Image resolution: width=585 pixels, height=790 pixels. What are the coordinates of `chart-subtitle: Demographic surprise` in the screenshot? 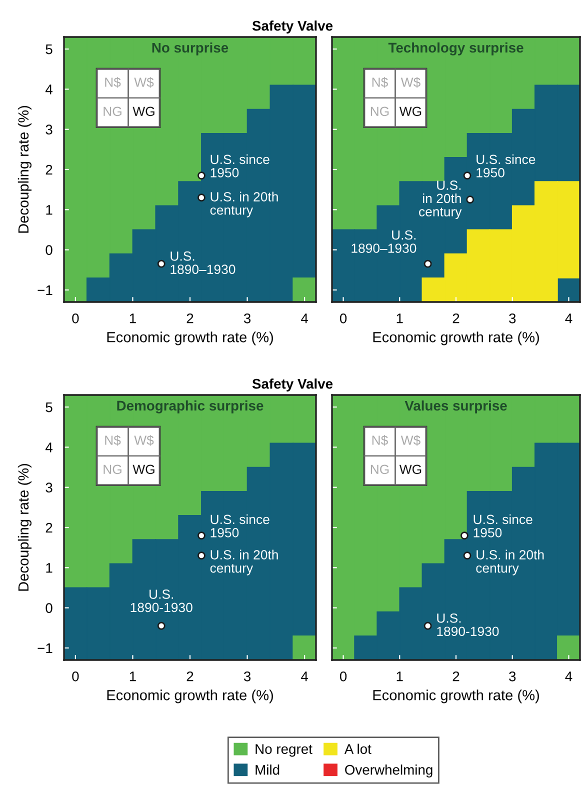 It's located at (190, 407).